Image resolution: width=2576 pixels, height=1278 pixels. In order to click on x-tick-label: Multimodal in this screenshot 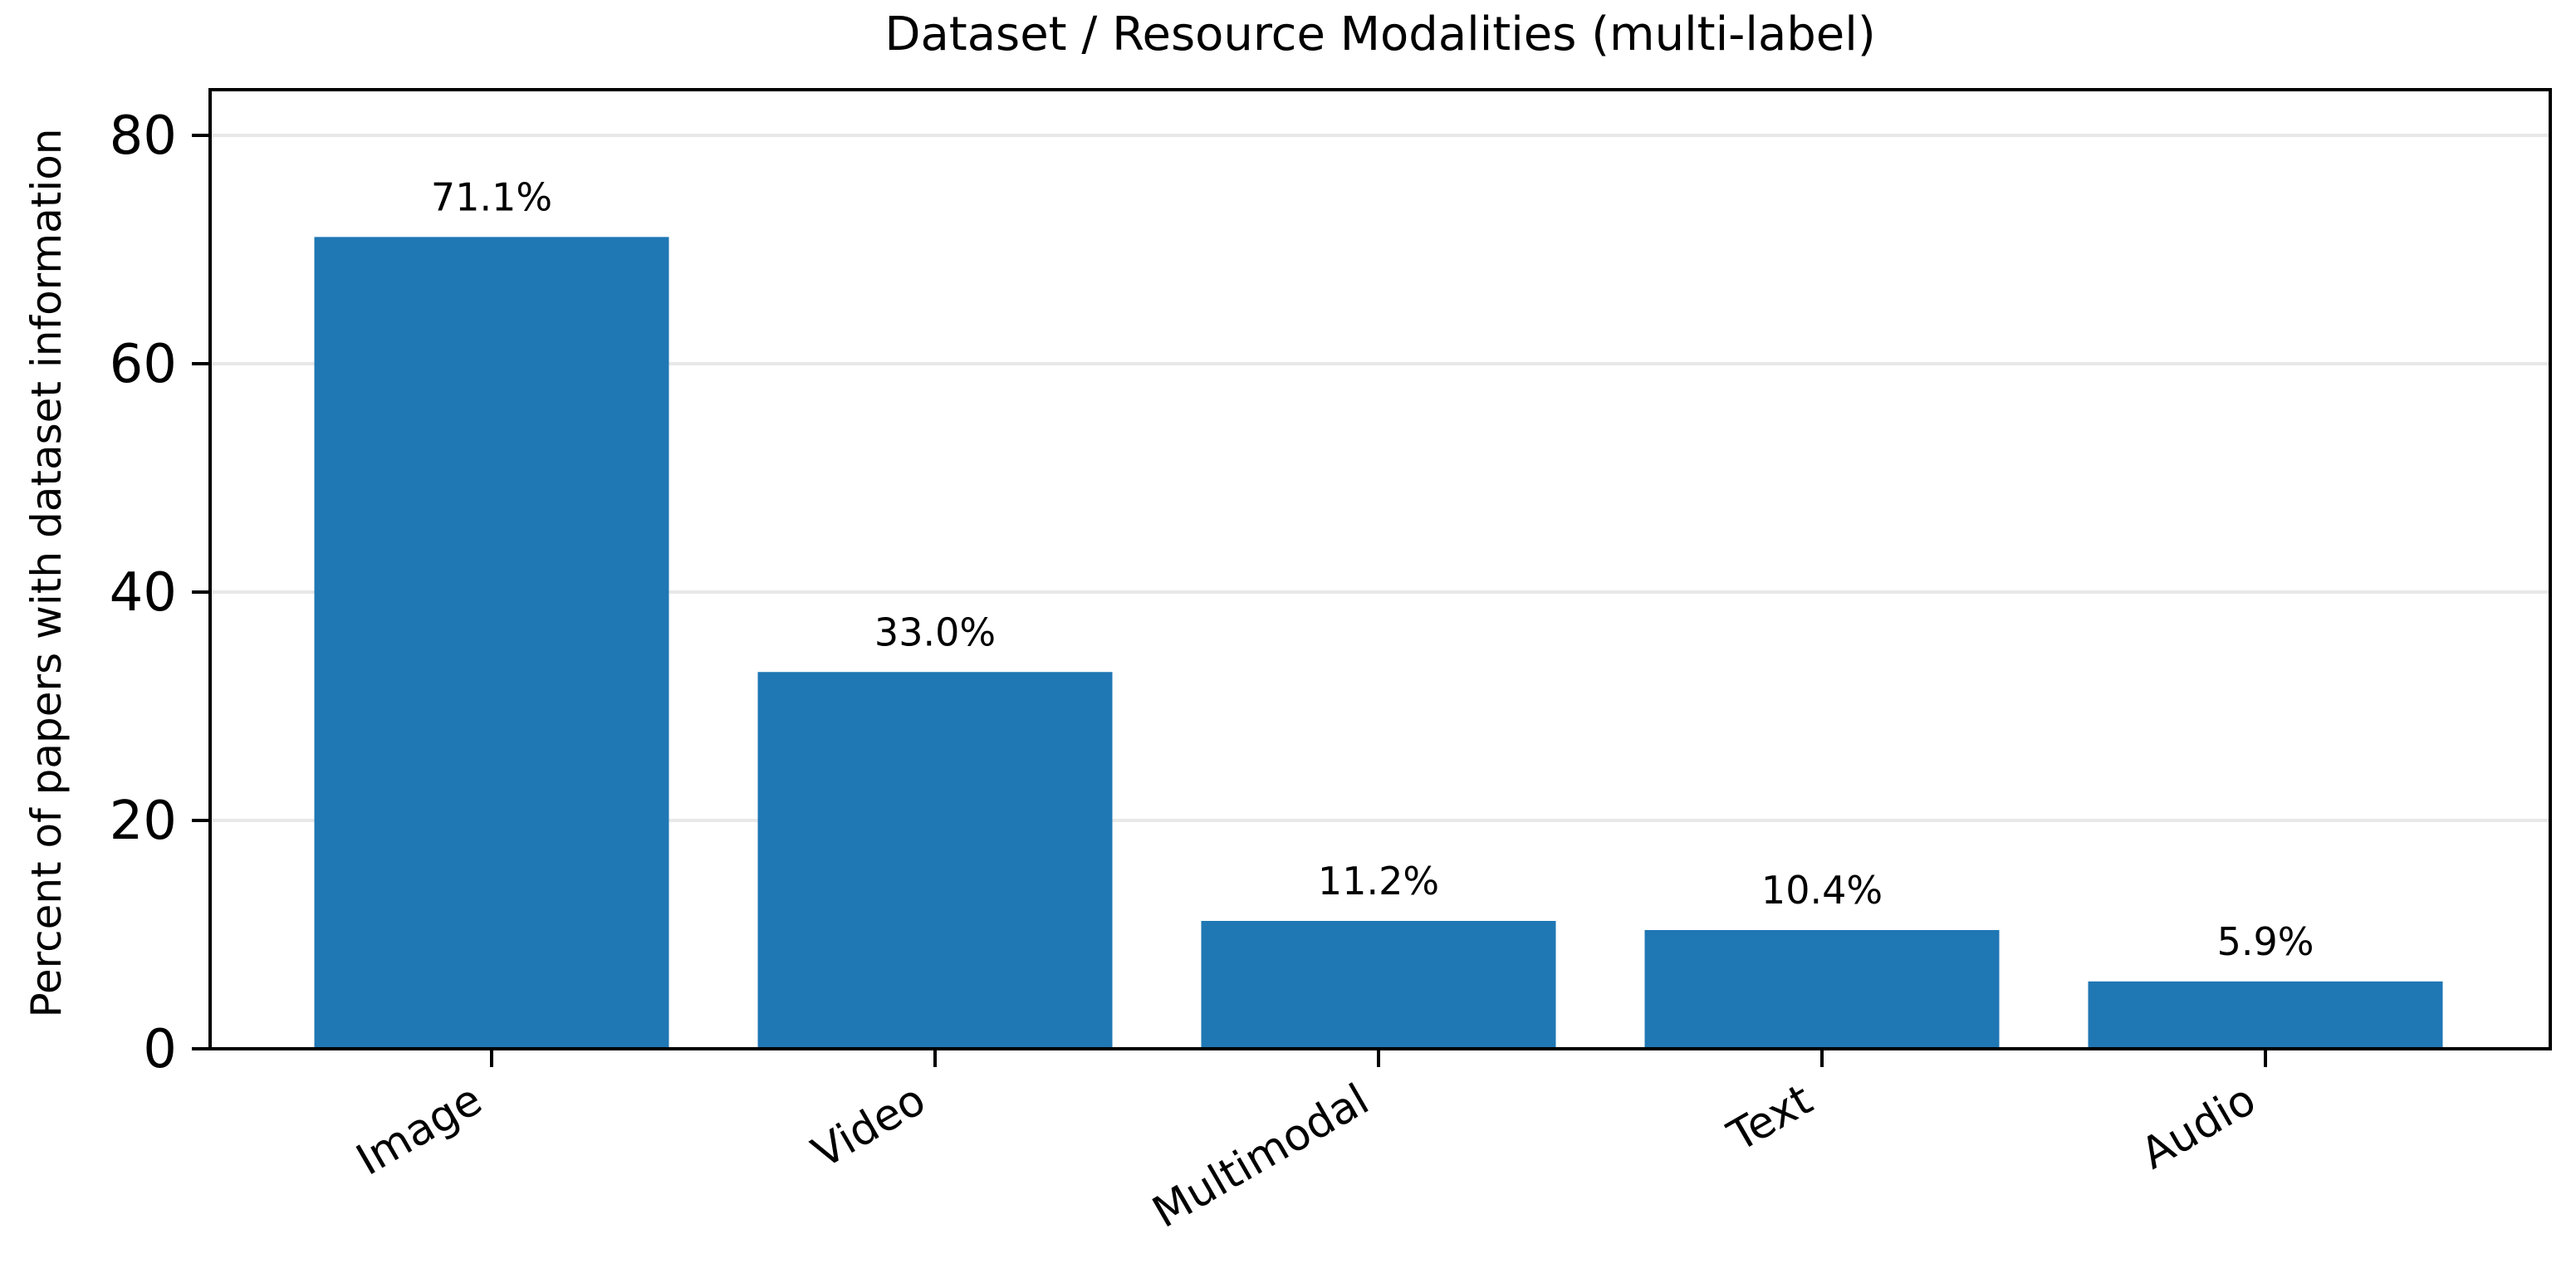, I will do `click(1260, 1156)`.